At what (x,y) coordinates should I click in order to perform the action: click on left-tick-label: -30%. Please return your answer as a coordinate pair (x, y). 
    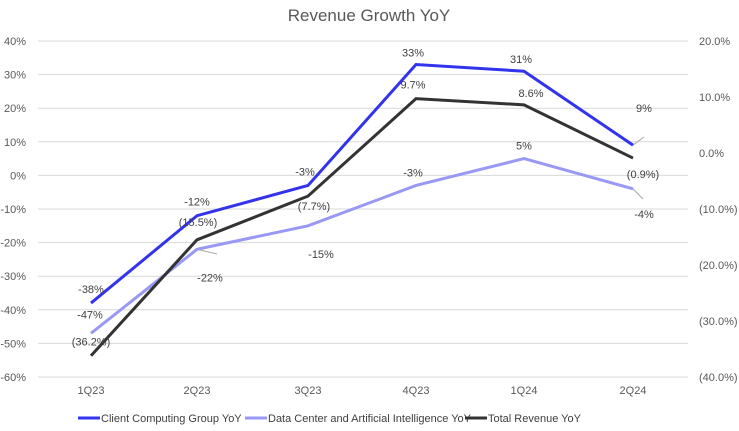
    Looking at the image, I should click on (13, 277).